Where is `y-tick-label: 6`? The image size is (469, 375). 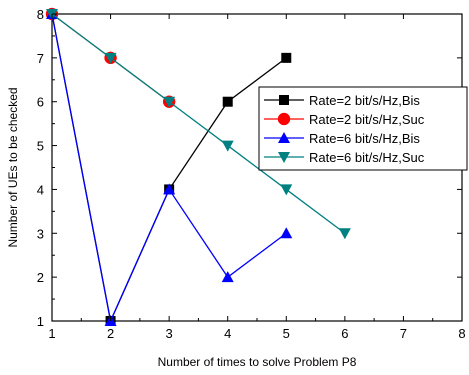 y-tick-label: 6 is located at coordinates (40, 102).